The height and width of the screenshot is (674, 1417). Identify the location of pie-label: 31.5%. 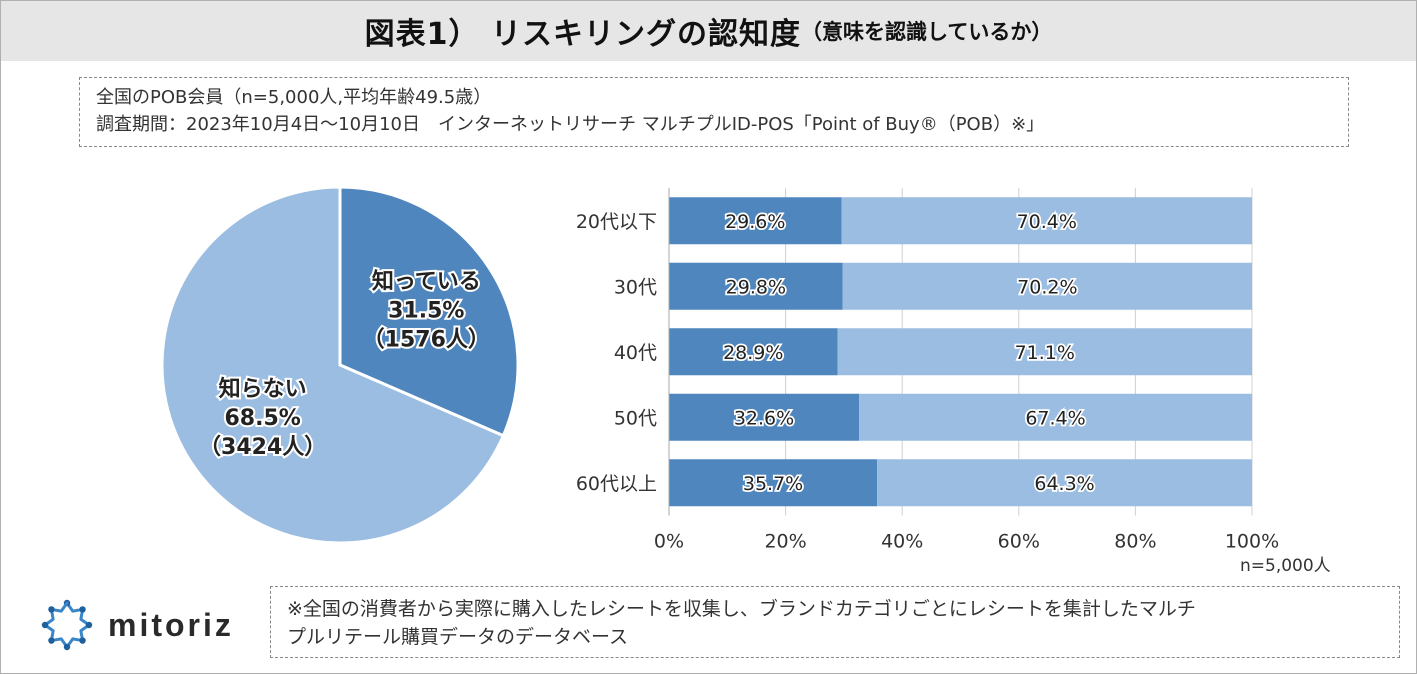
(426, 310).